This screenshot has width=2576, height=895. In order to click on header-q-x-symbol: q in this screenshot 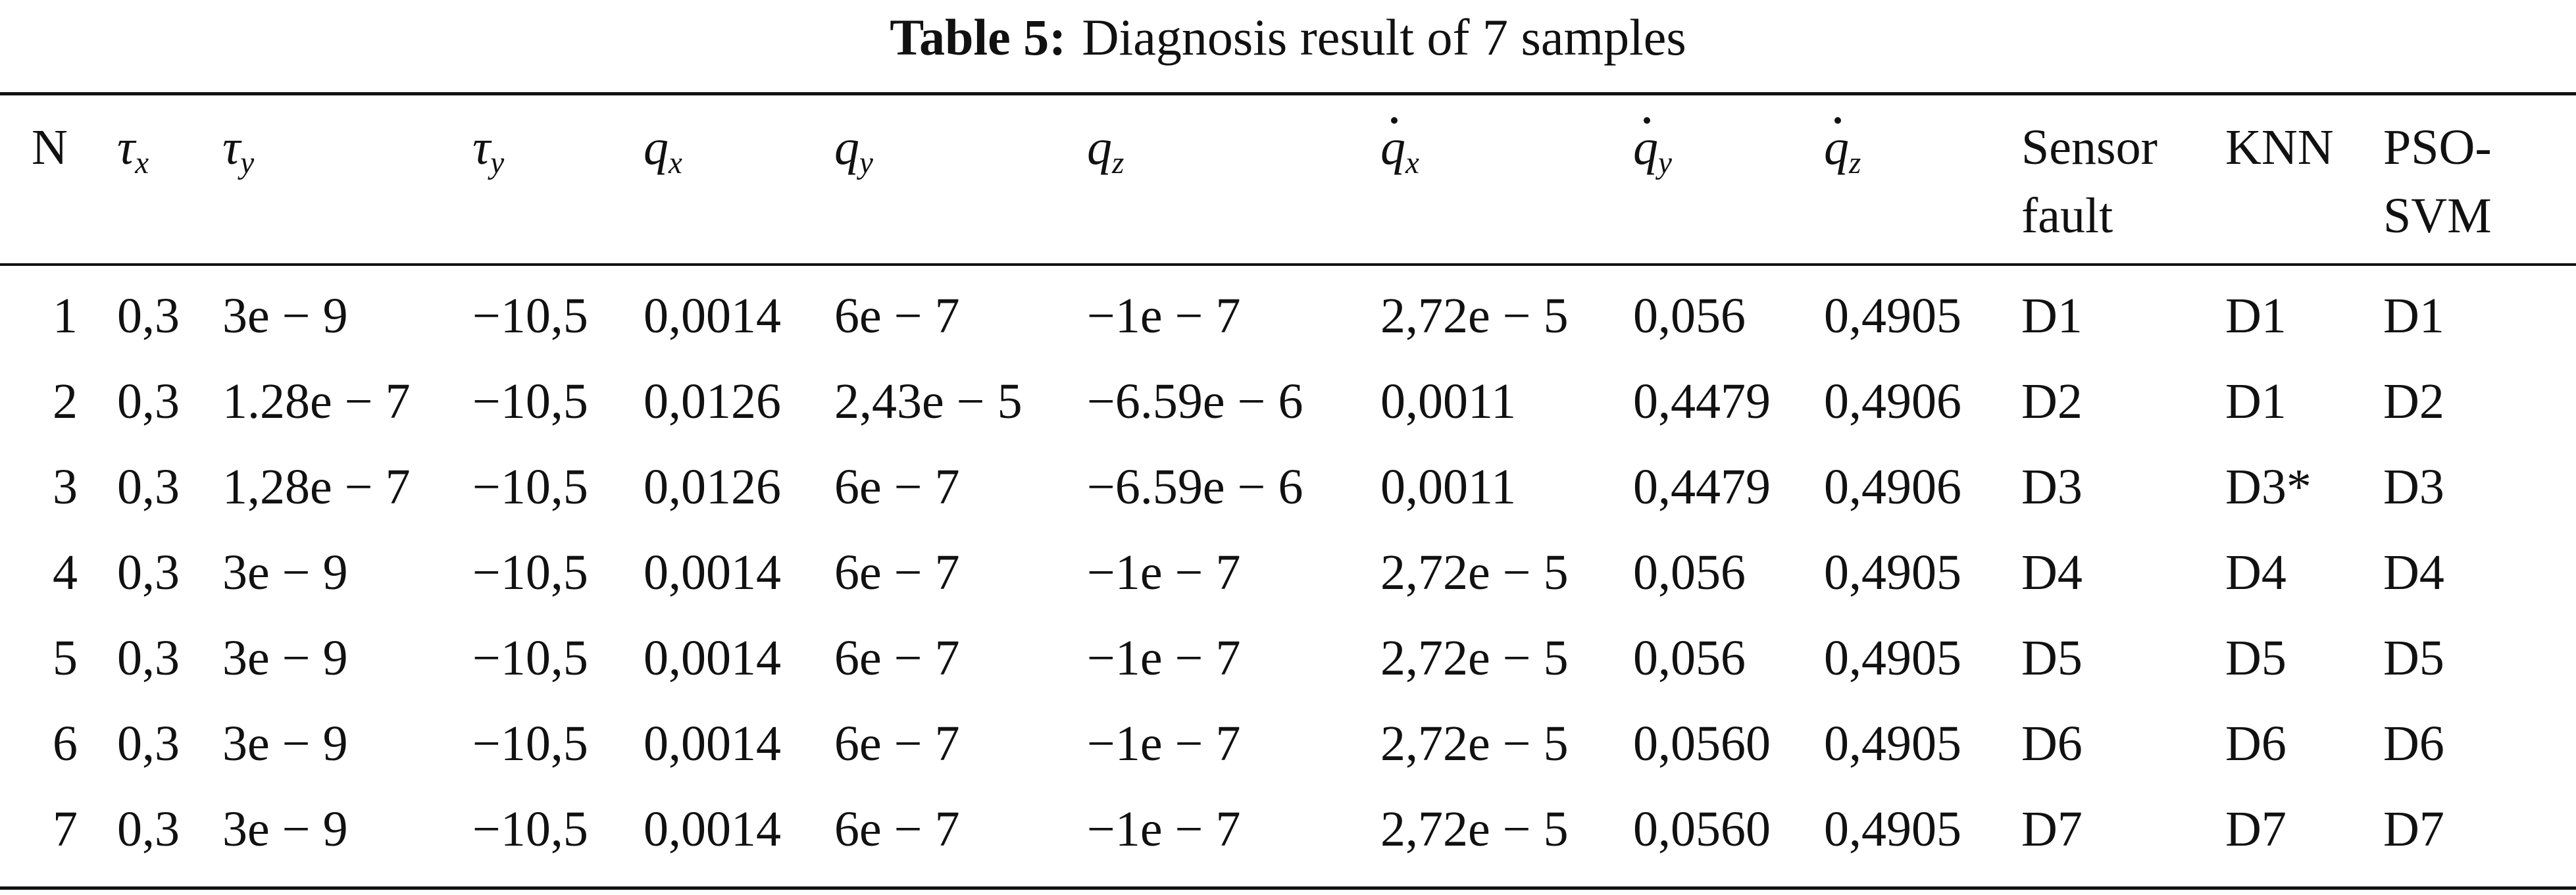, I will do `click(657, 147)`.